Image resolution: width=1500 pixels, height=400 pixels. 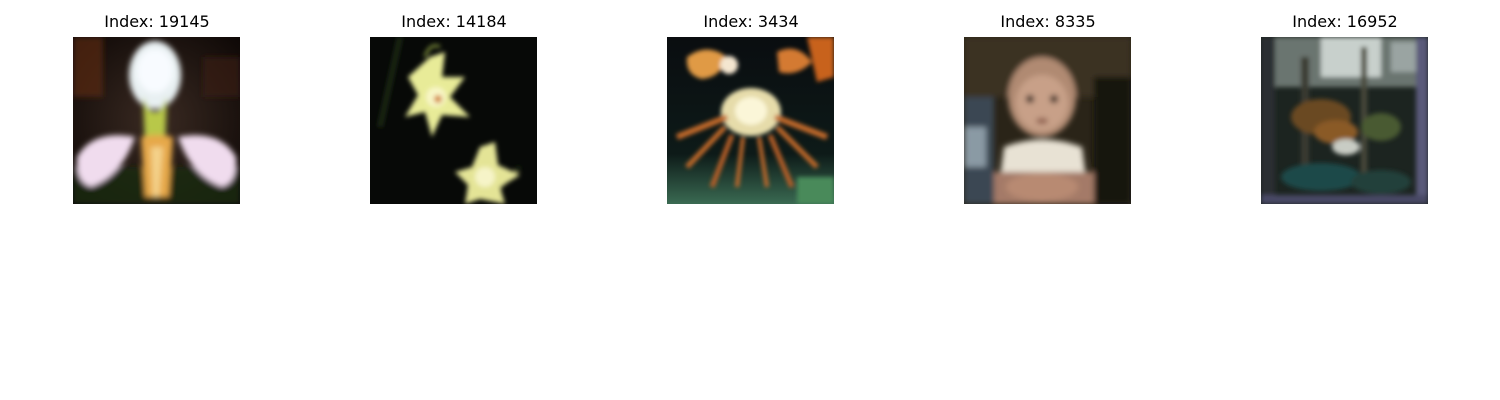 I want to click on panel-title: Index: 16952, so click(x=1345, y=21).